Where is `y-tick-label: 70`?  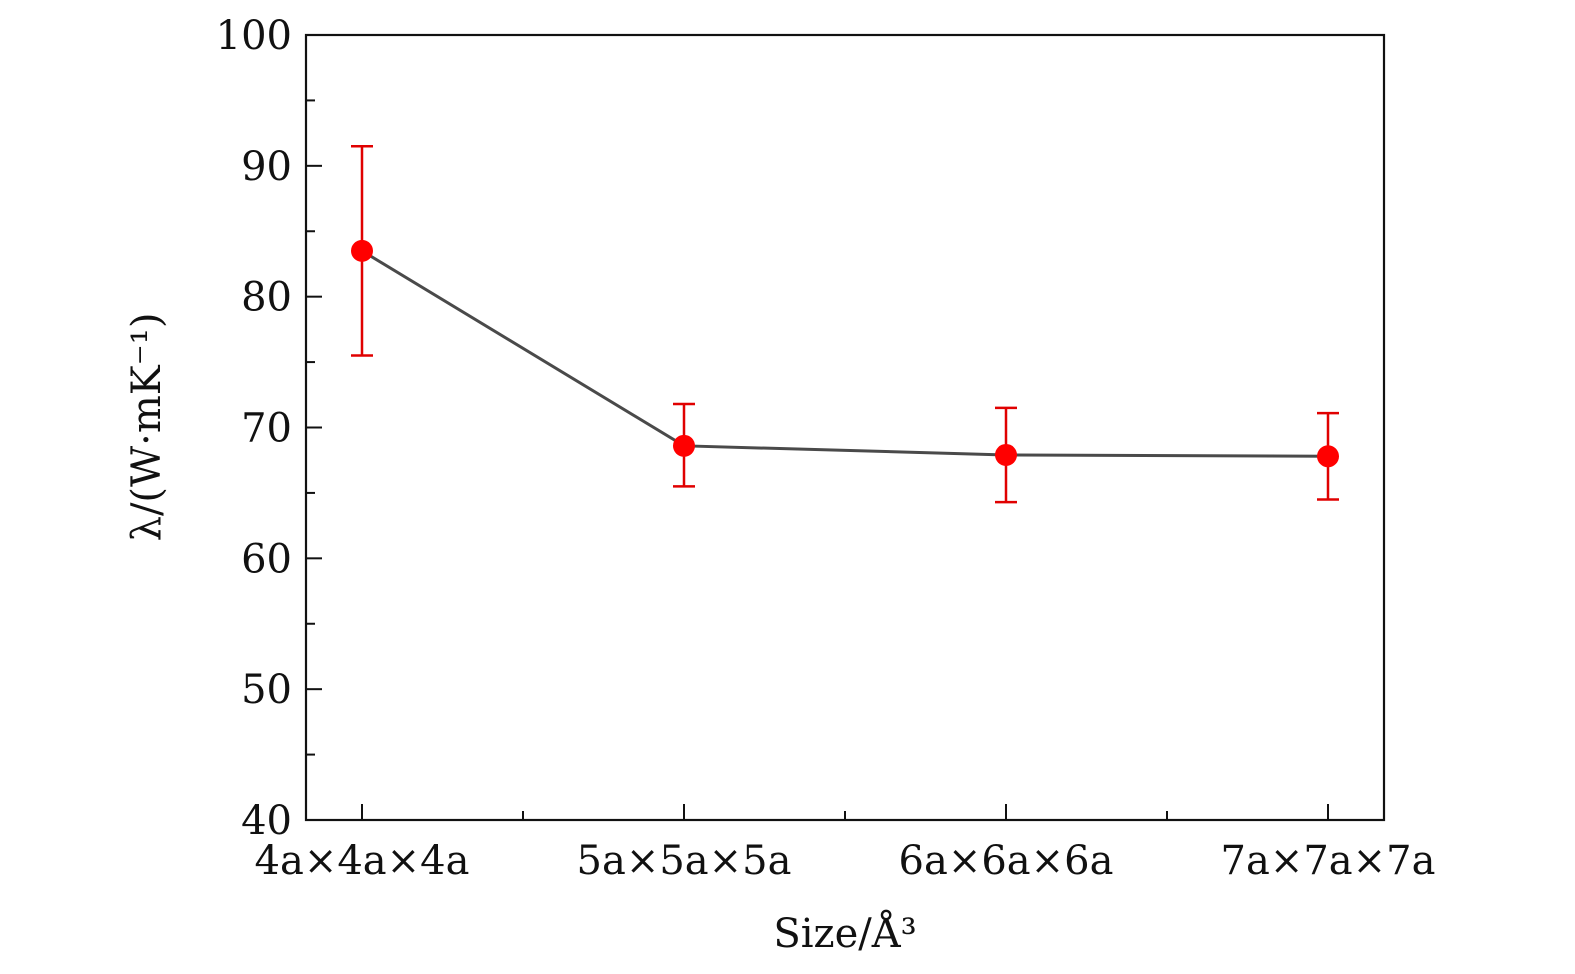 y-tick-label: 70 is located at coordinates (266, 429).